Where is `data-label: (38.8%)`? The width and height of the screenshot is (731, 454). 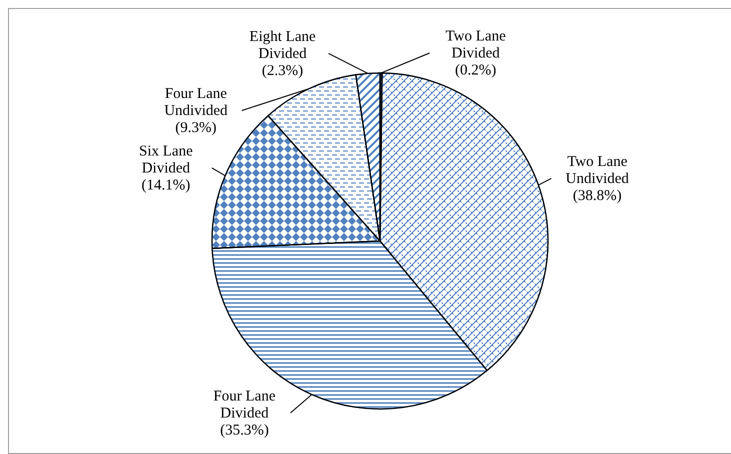
data-label: (38.8%) is located at coordinates (597, 196).